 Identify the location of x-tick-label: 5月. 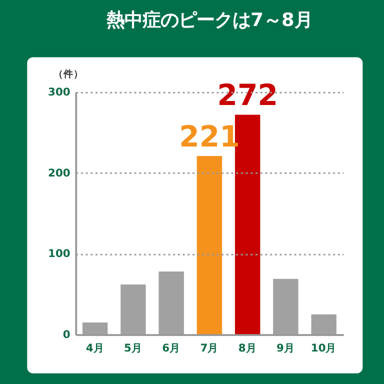
(133, 348).